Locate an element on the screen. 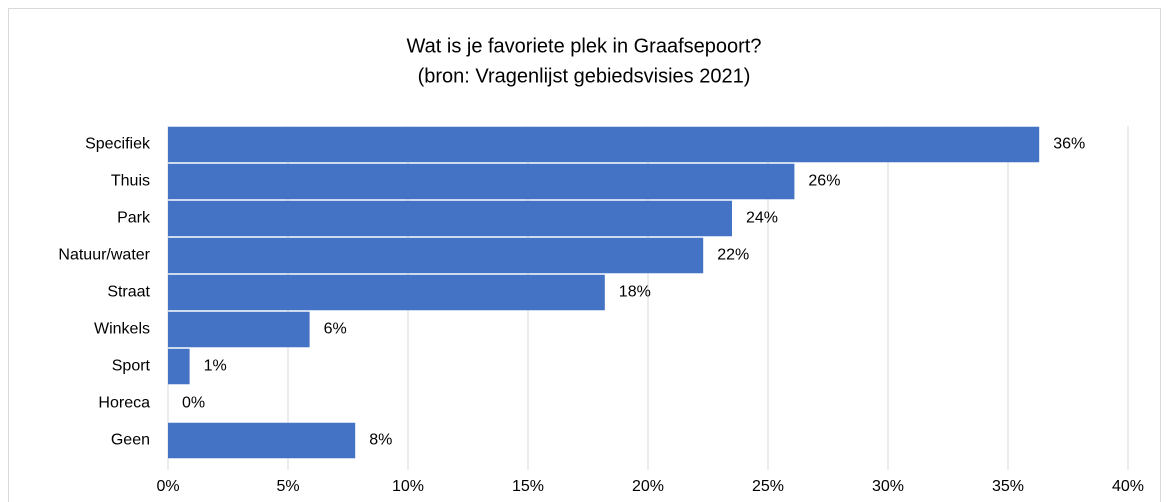 Image resolution: width=1169 pixels, height=502 pixels. data-label: 0% is located at coordinates (193, 403).